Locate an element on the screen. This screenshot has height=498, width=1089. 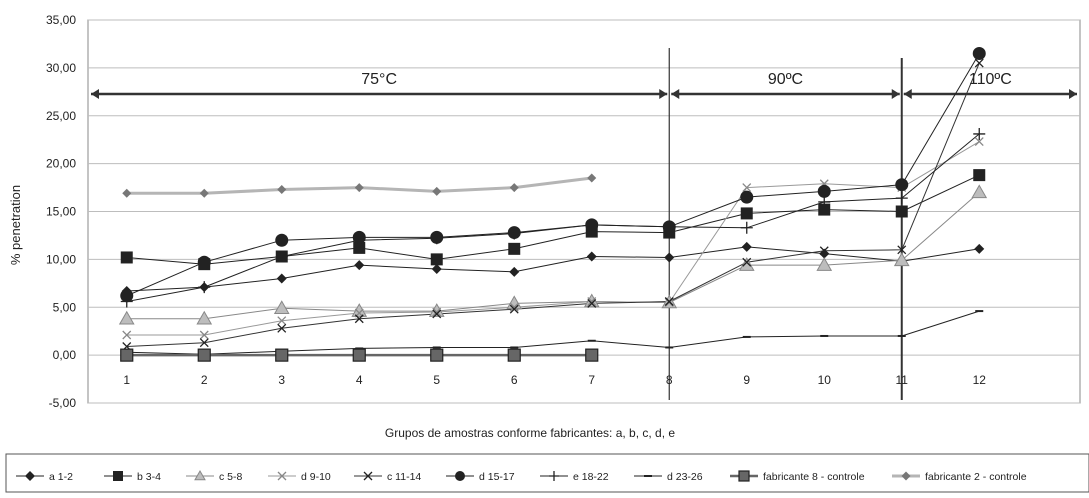
legend-label: fabricante 2 - controle is located at coordinates (976, 477).